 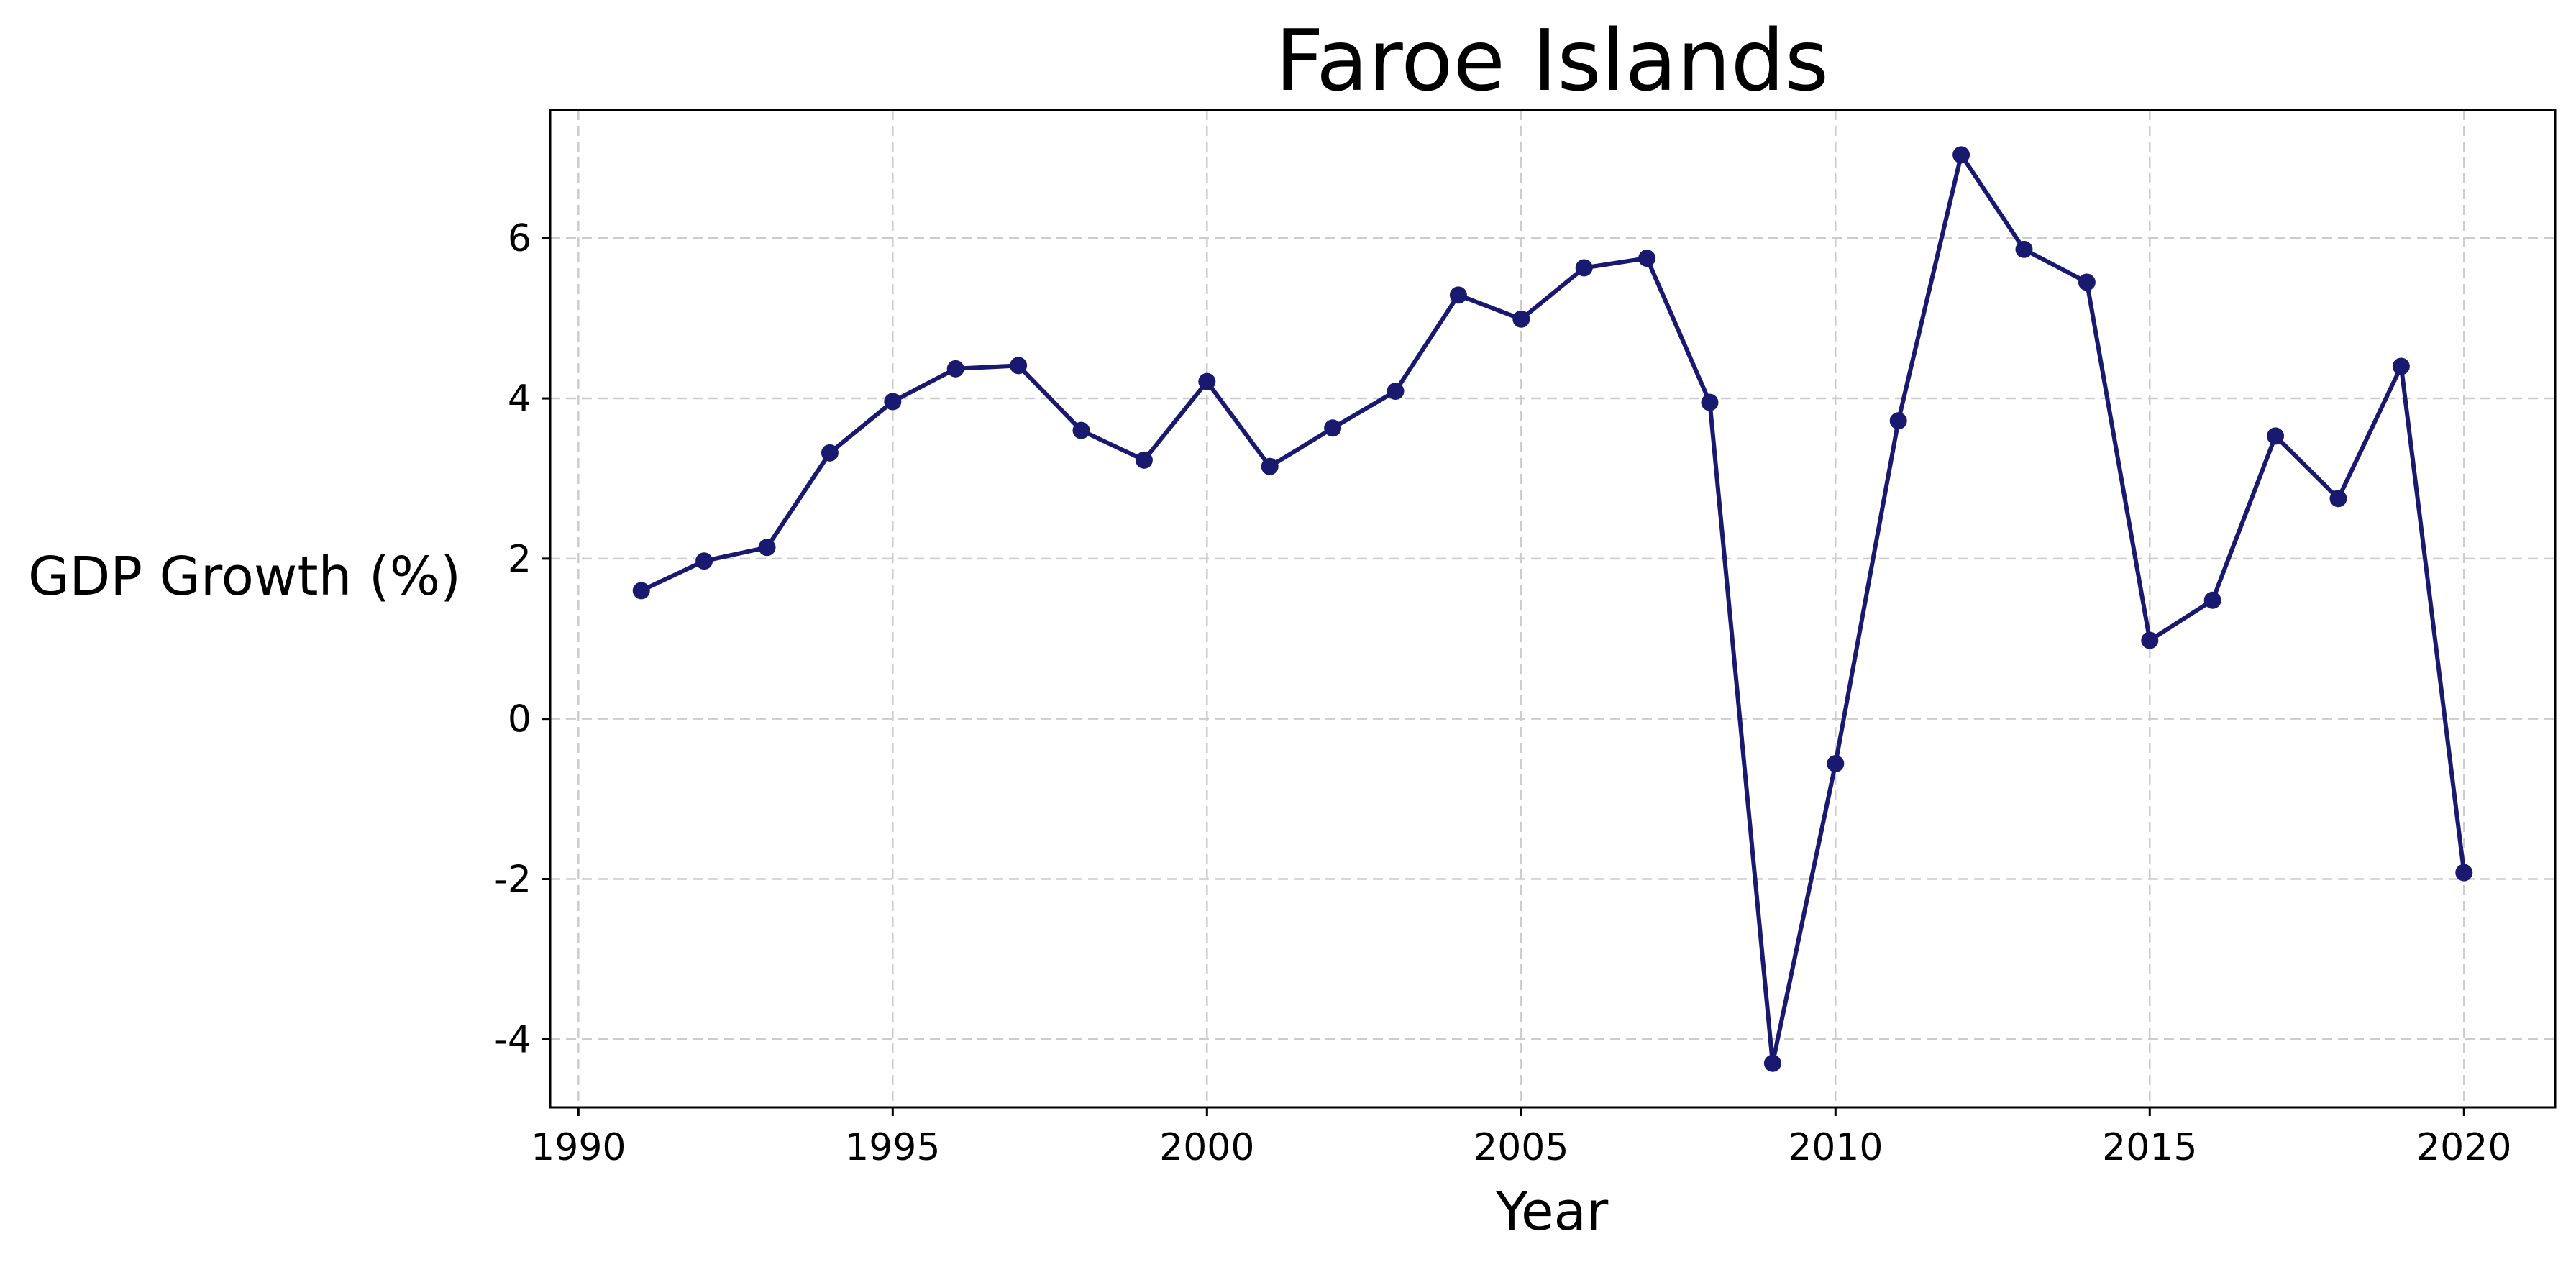 I want to click on x-tick-label: 2020, so click(x=2463, y=1147).